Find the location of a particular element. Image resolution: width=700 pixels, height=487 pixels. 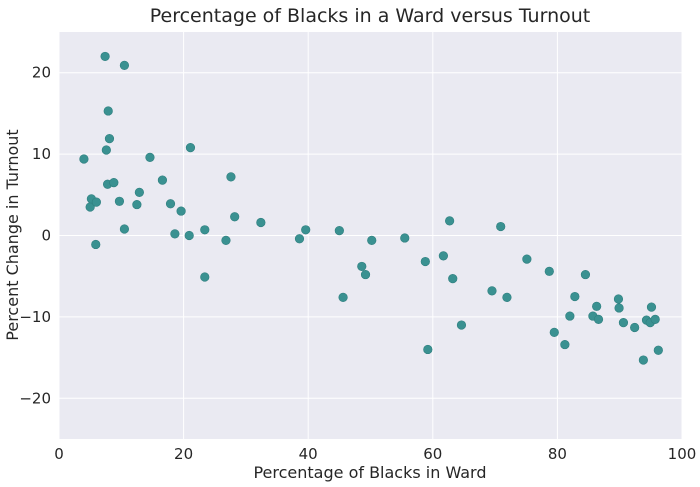

x-tick-label: 20 is located at coordinates (183, 454).